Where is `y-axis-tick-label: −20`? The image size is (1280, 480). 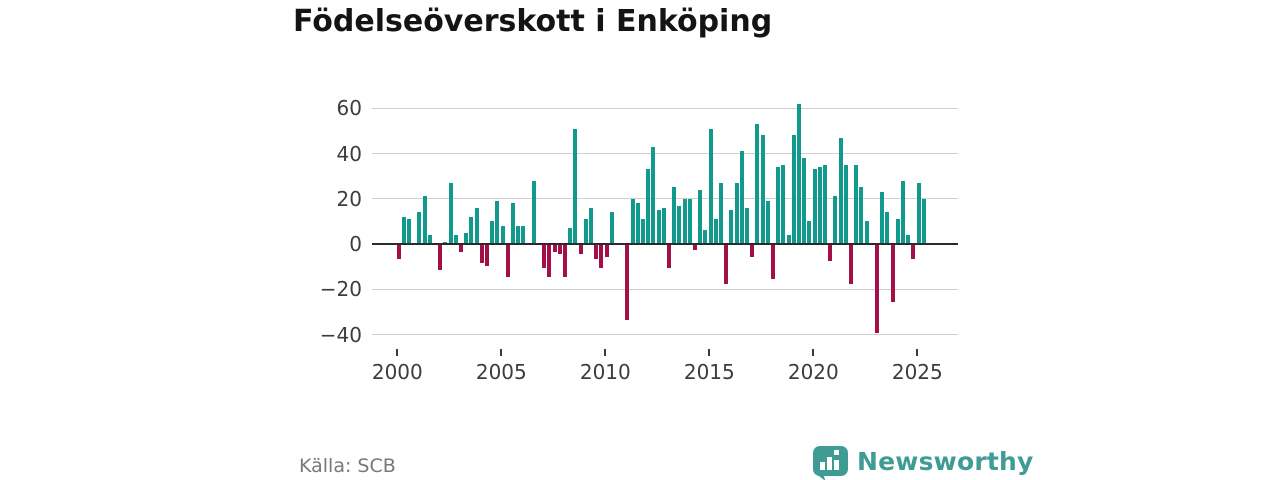
y-axis-tick-label: −20 is located at coordinates (340, 289).